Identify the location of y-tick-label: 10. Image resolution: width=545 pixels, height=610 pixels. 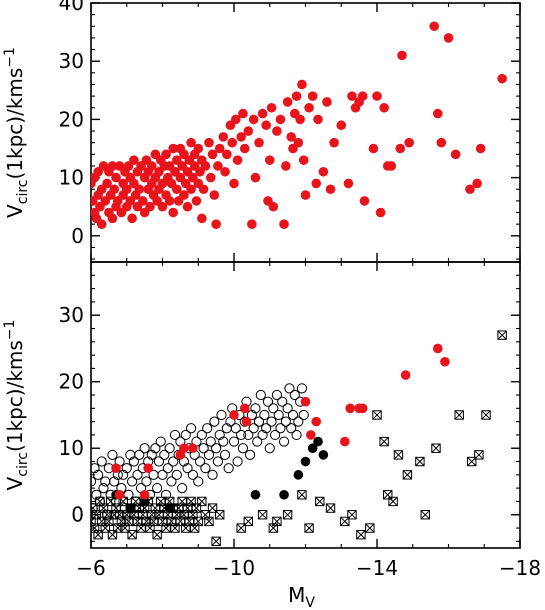
(71, 178).